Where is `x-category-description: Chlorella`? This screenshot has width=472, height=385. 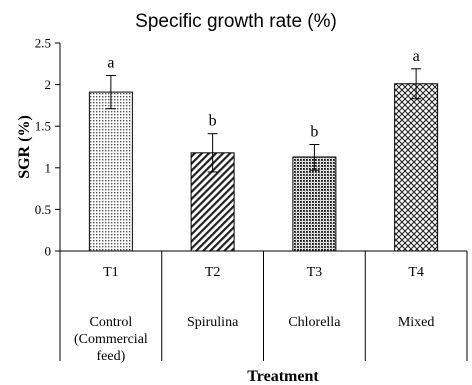
x-category-description: Chlorella is located at coordinates (314, 322).